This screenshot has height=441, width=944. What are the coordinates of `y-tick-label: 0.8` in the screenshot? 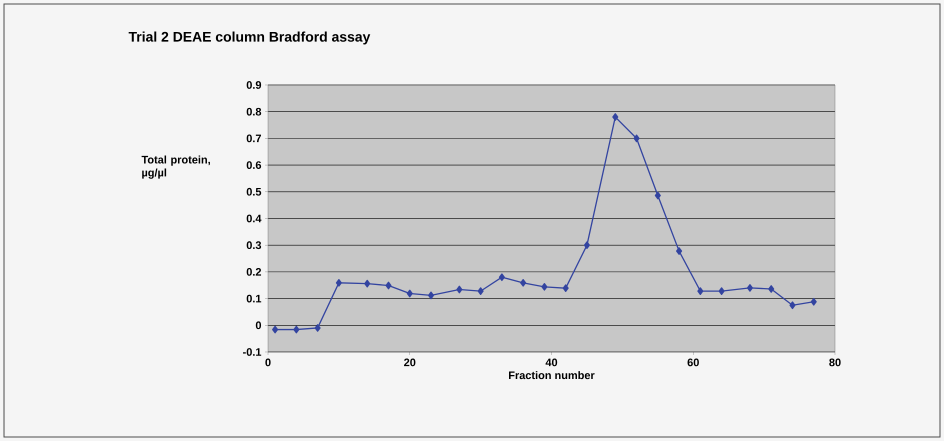 It's located at (254, 112).